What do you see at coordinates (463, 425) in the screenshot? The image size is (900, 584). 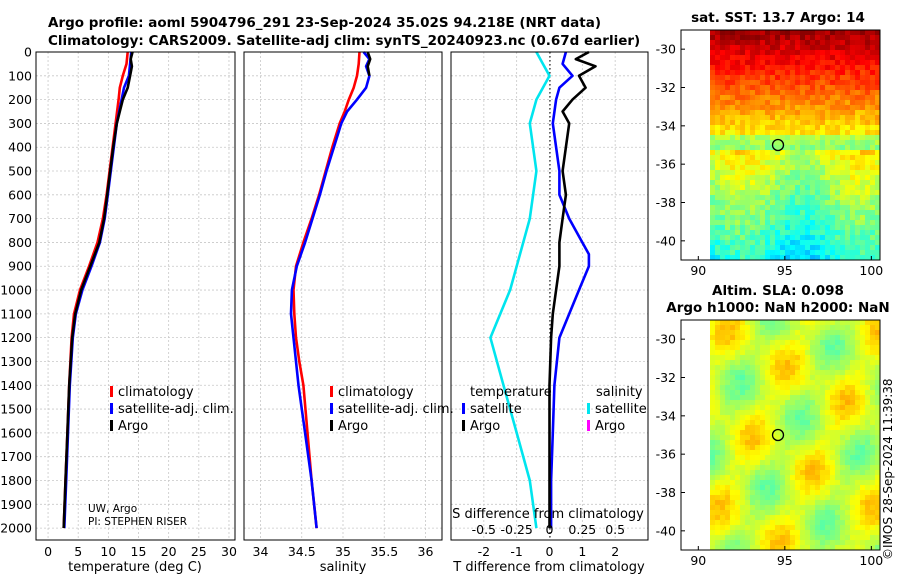 I see `diff-legend-marker-temp-argo` at bounding box center [463, 425].